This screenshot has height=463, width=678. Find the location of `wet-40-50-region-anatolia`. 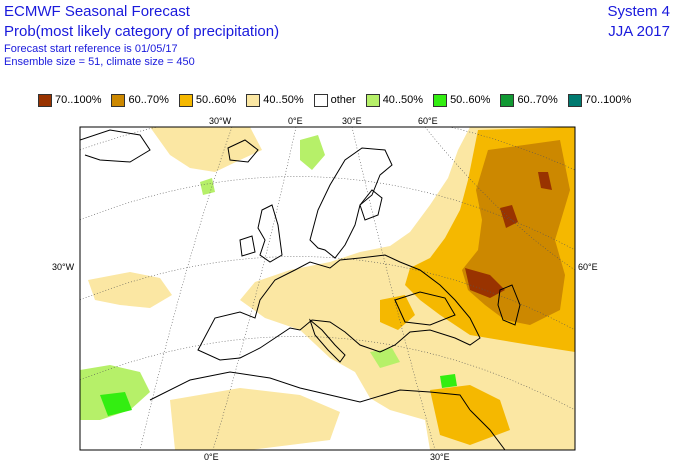

wet-40-50-region-anatolia is located at coordinates (385, 358).